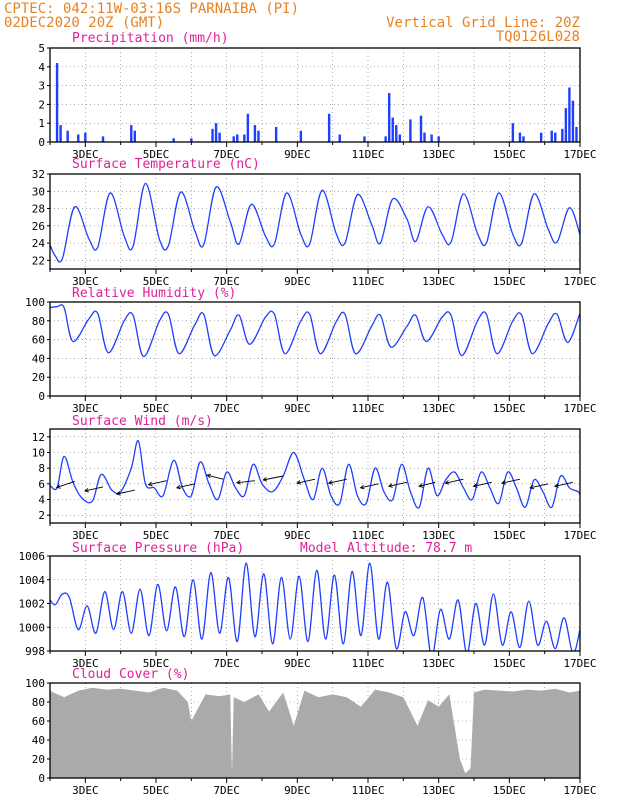 Image resolution: width=618 pixels, height=800 pixels. I want to click on pres-xtick-label: 3DEC, so click(85, 663).